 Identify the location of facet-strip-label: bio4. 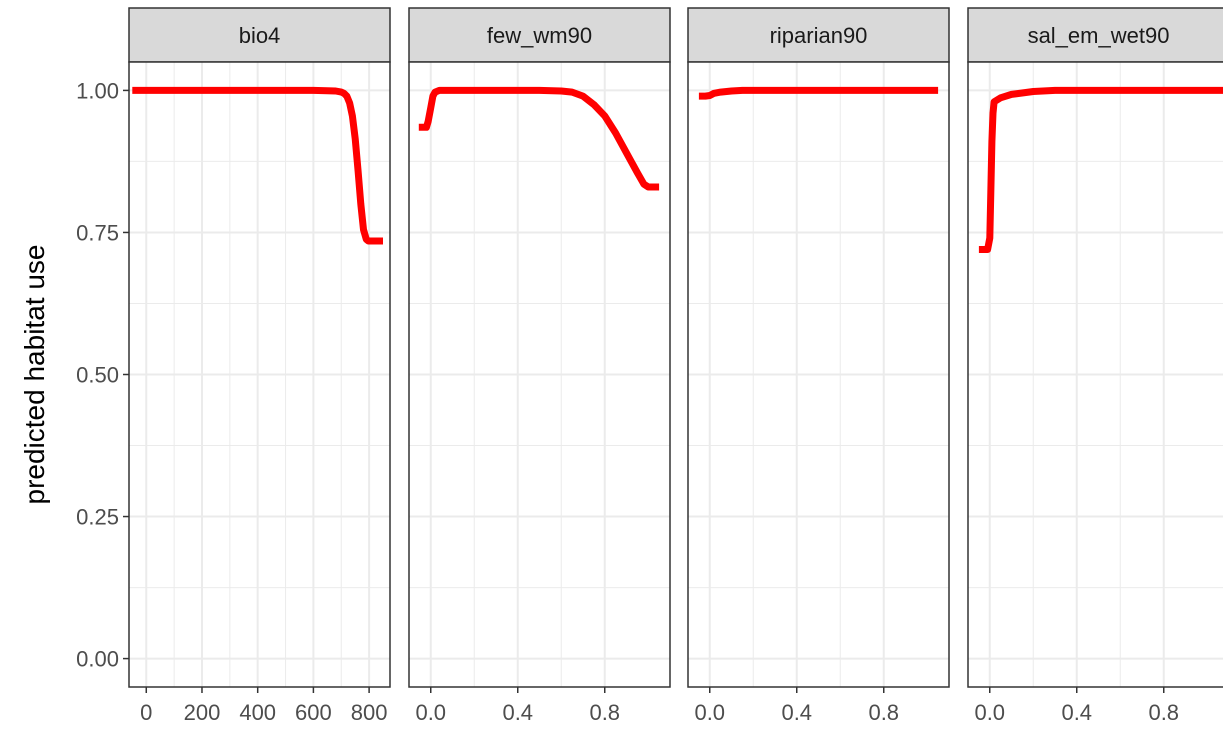
(260, 35).